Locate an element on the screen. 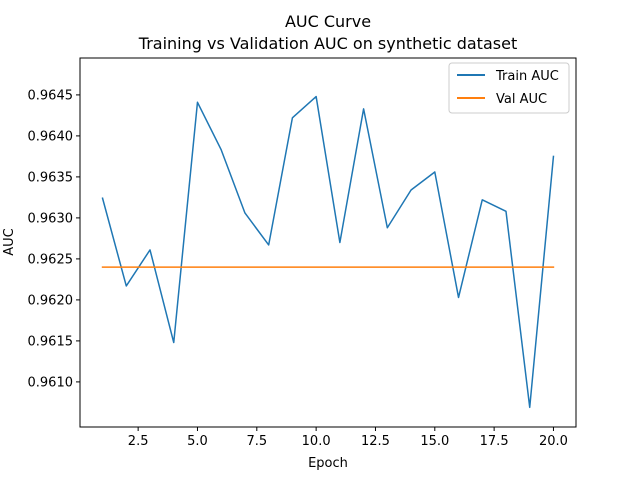 The image size is (640, 480). chart-title: AUC Curve is located at coordinates (328, 21).